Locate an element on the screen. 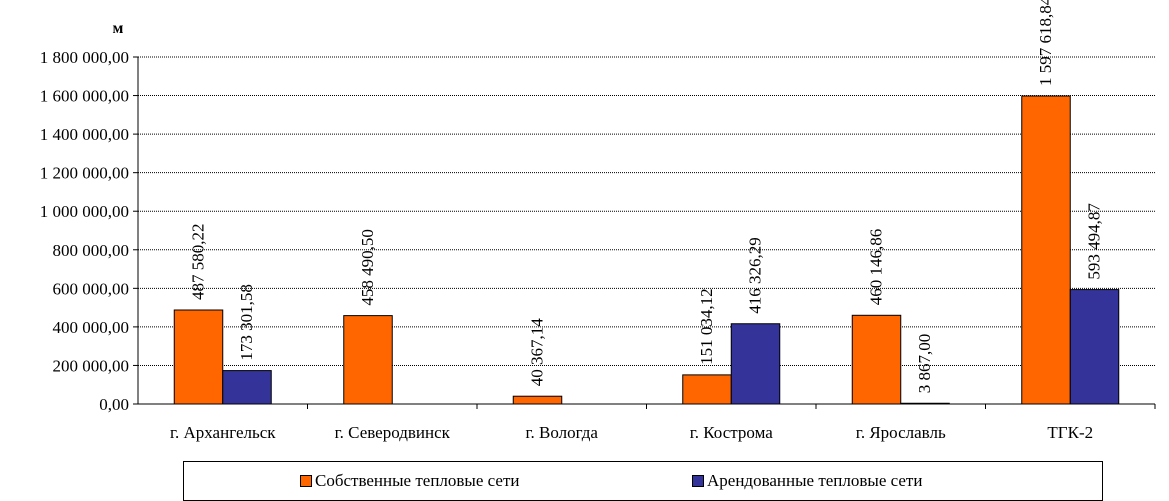 Image resolution: width=1169 pixels, height=501 pixels. data-label: 40 367,14 is located at coordinates (537, 352).